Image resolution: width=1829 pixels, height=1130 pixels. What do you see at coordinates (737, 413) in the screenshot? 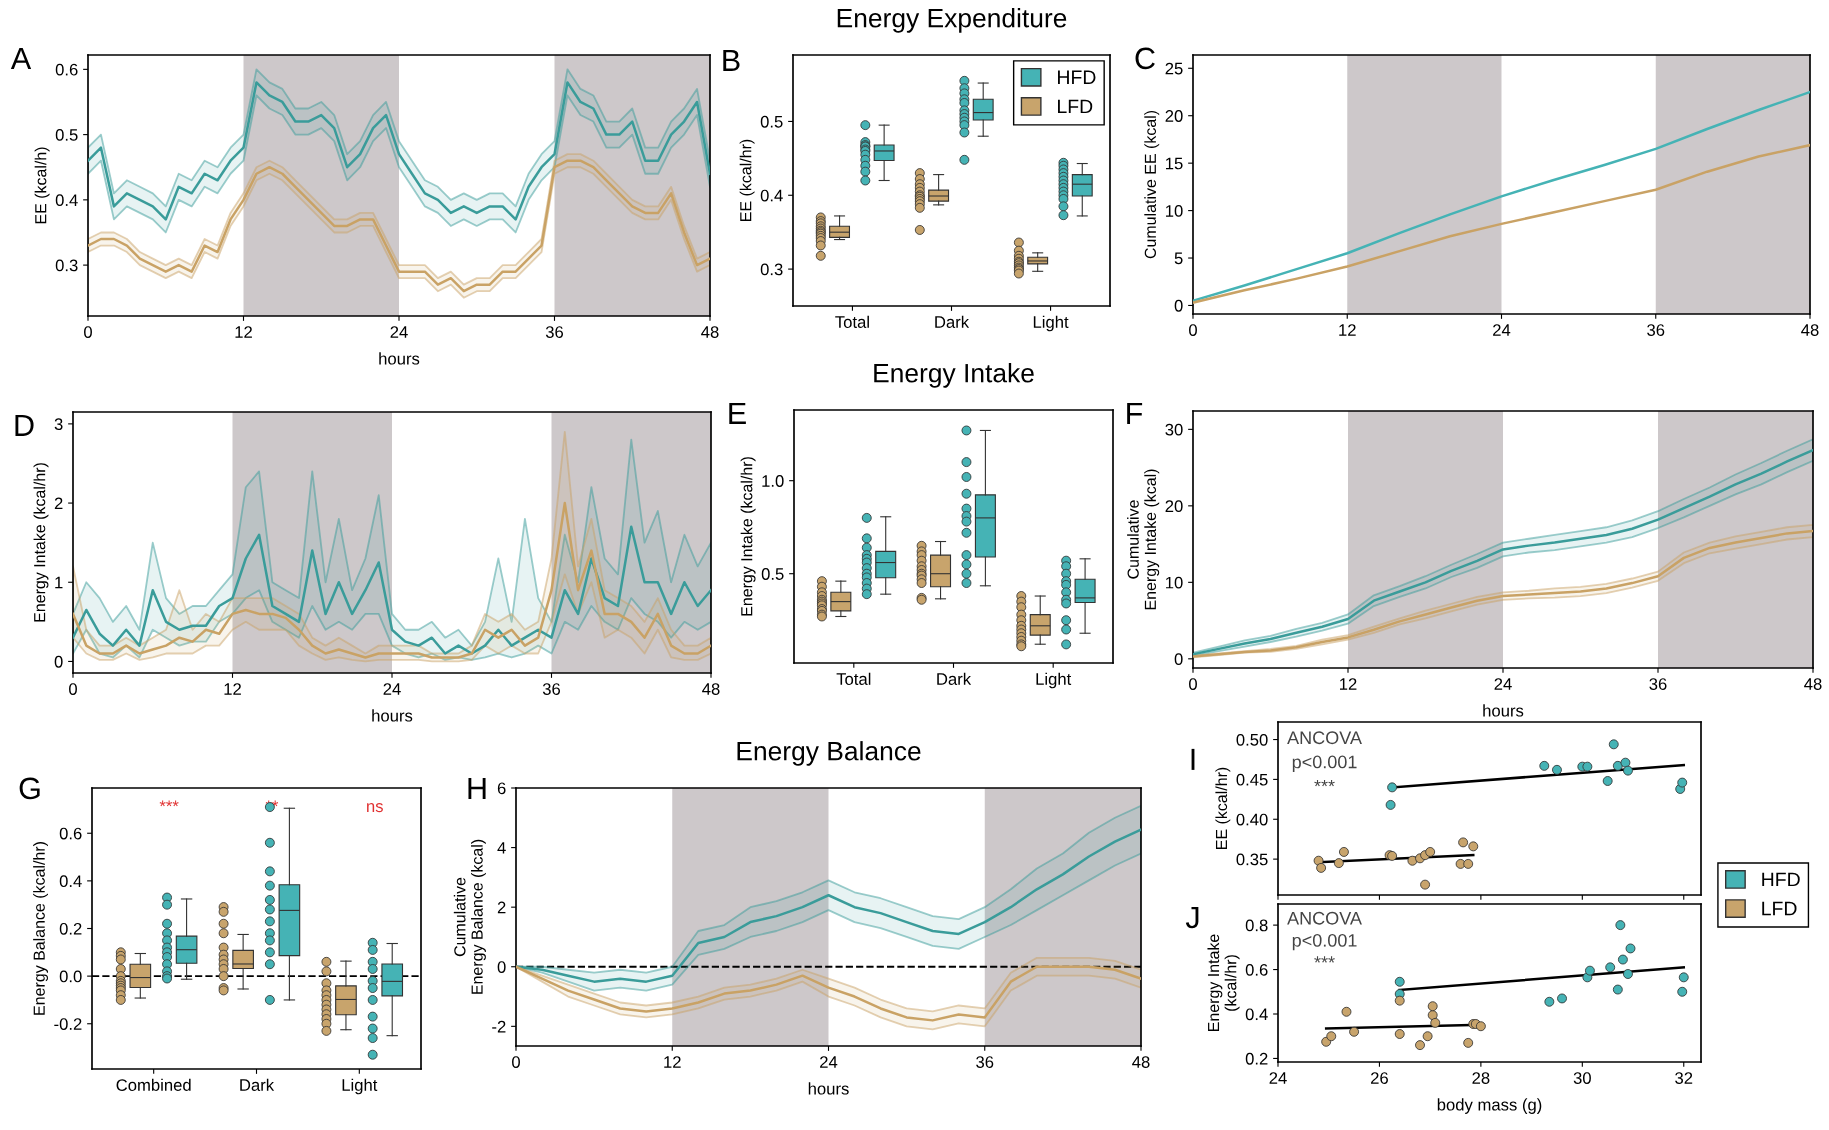
I see `text: E` at bounding box center [737, 413].